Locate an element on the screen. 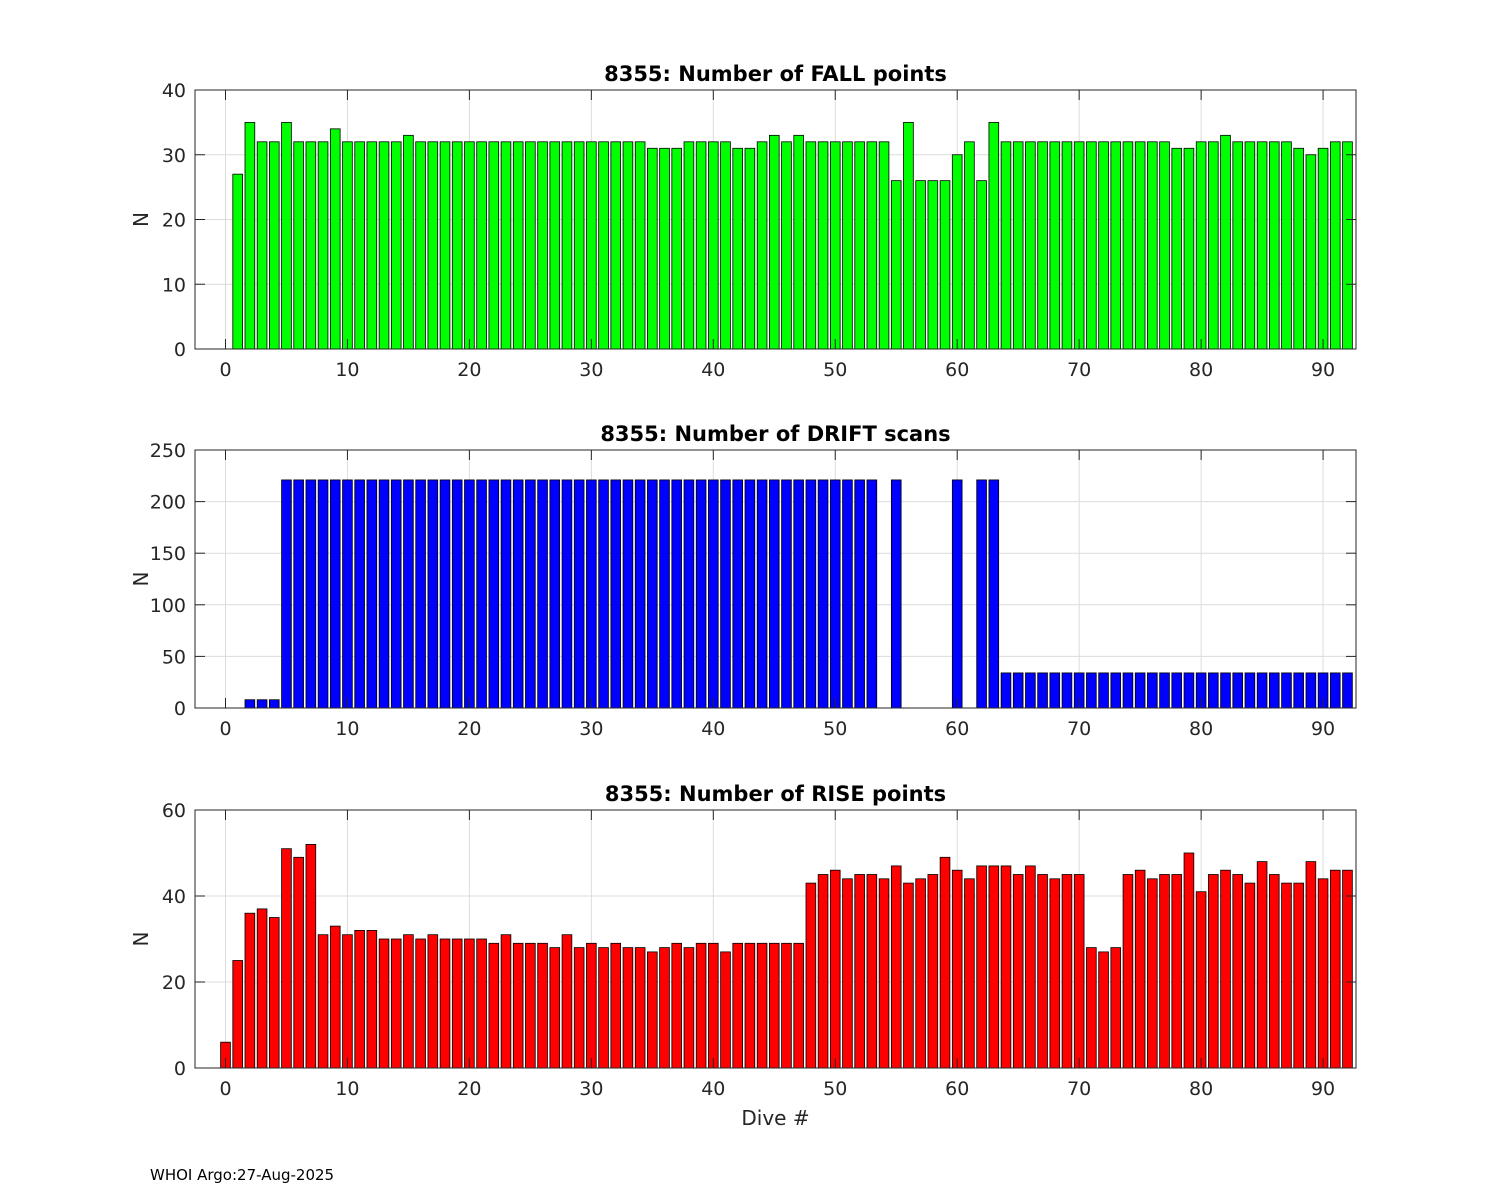 The width and height of the screenshot is (1500, 1200). footer-stamp: WHOI Argo:27-Aug-2025 is located at coordinates (242, 1175).